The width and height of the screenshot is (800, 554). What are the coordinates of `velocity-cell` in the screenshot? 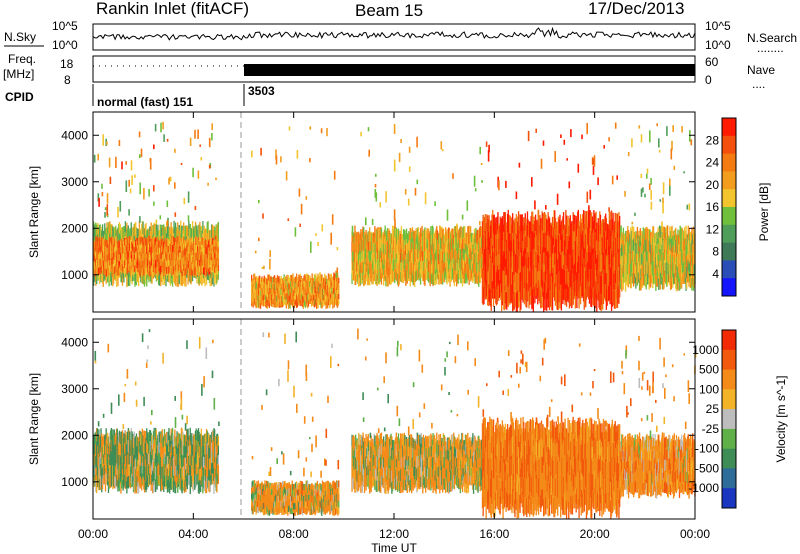 It's located at (99, 462).